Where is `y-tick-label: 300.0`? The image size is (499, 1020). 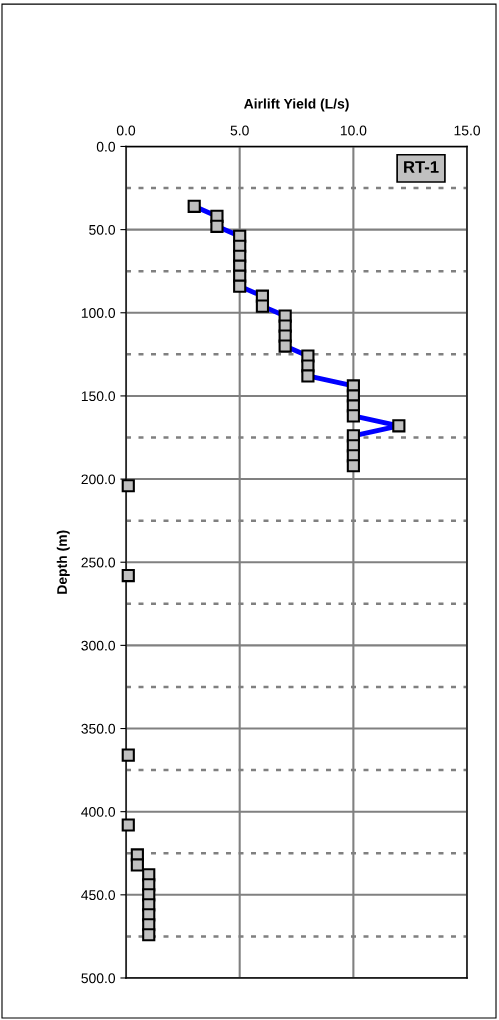
y-tick-label: 300.0 is located at coordinates (98, 645).